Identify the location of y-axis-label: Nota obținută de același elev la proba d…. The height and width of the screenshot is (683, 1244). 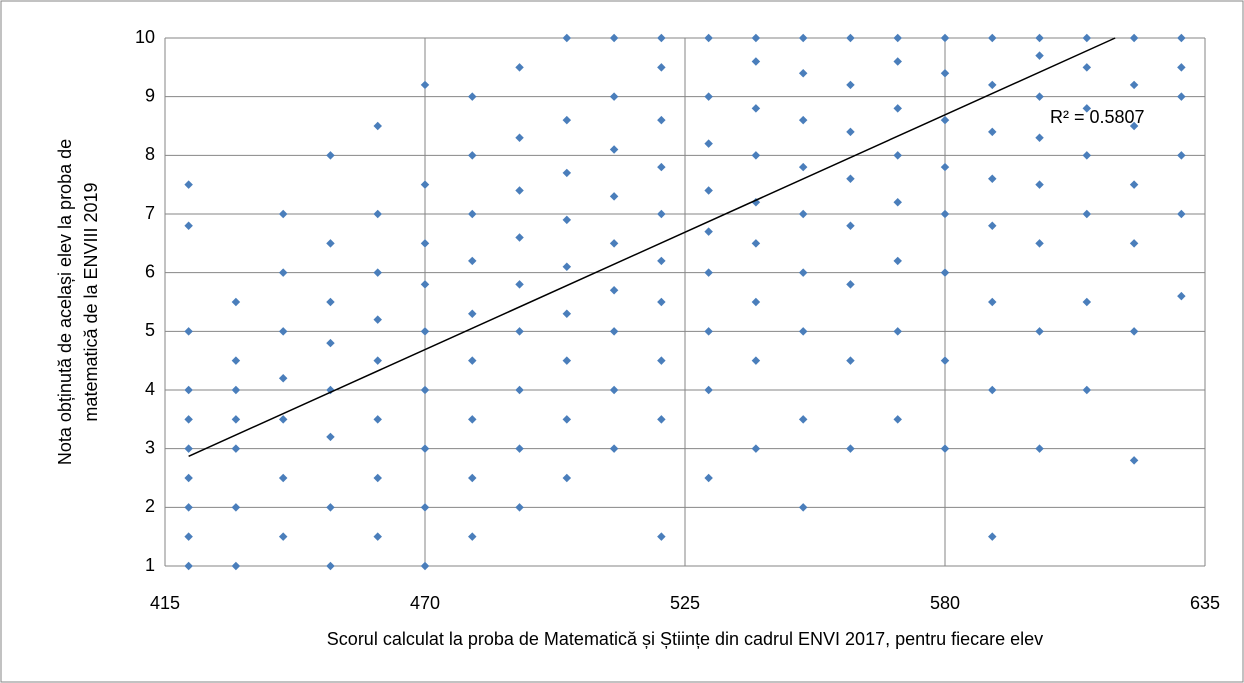
(65, 302).